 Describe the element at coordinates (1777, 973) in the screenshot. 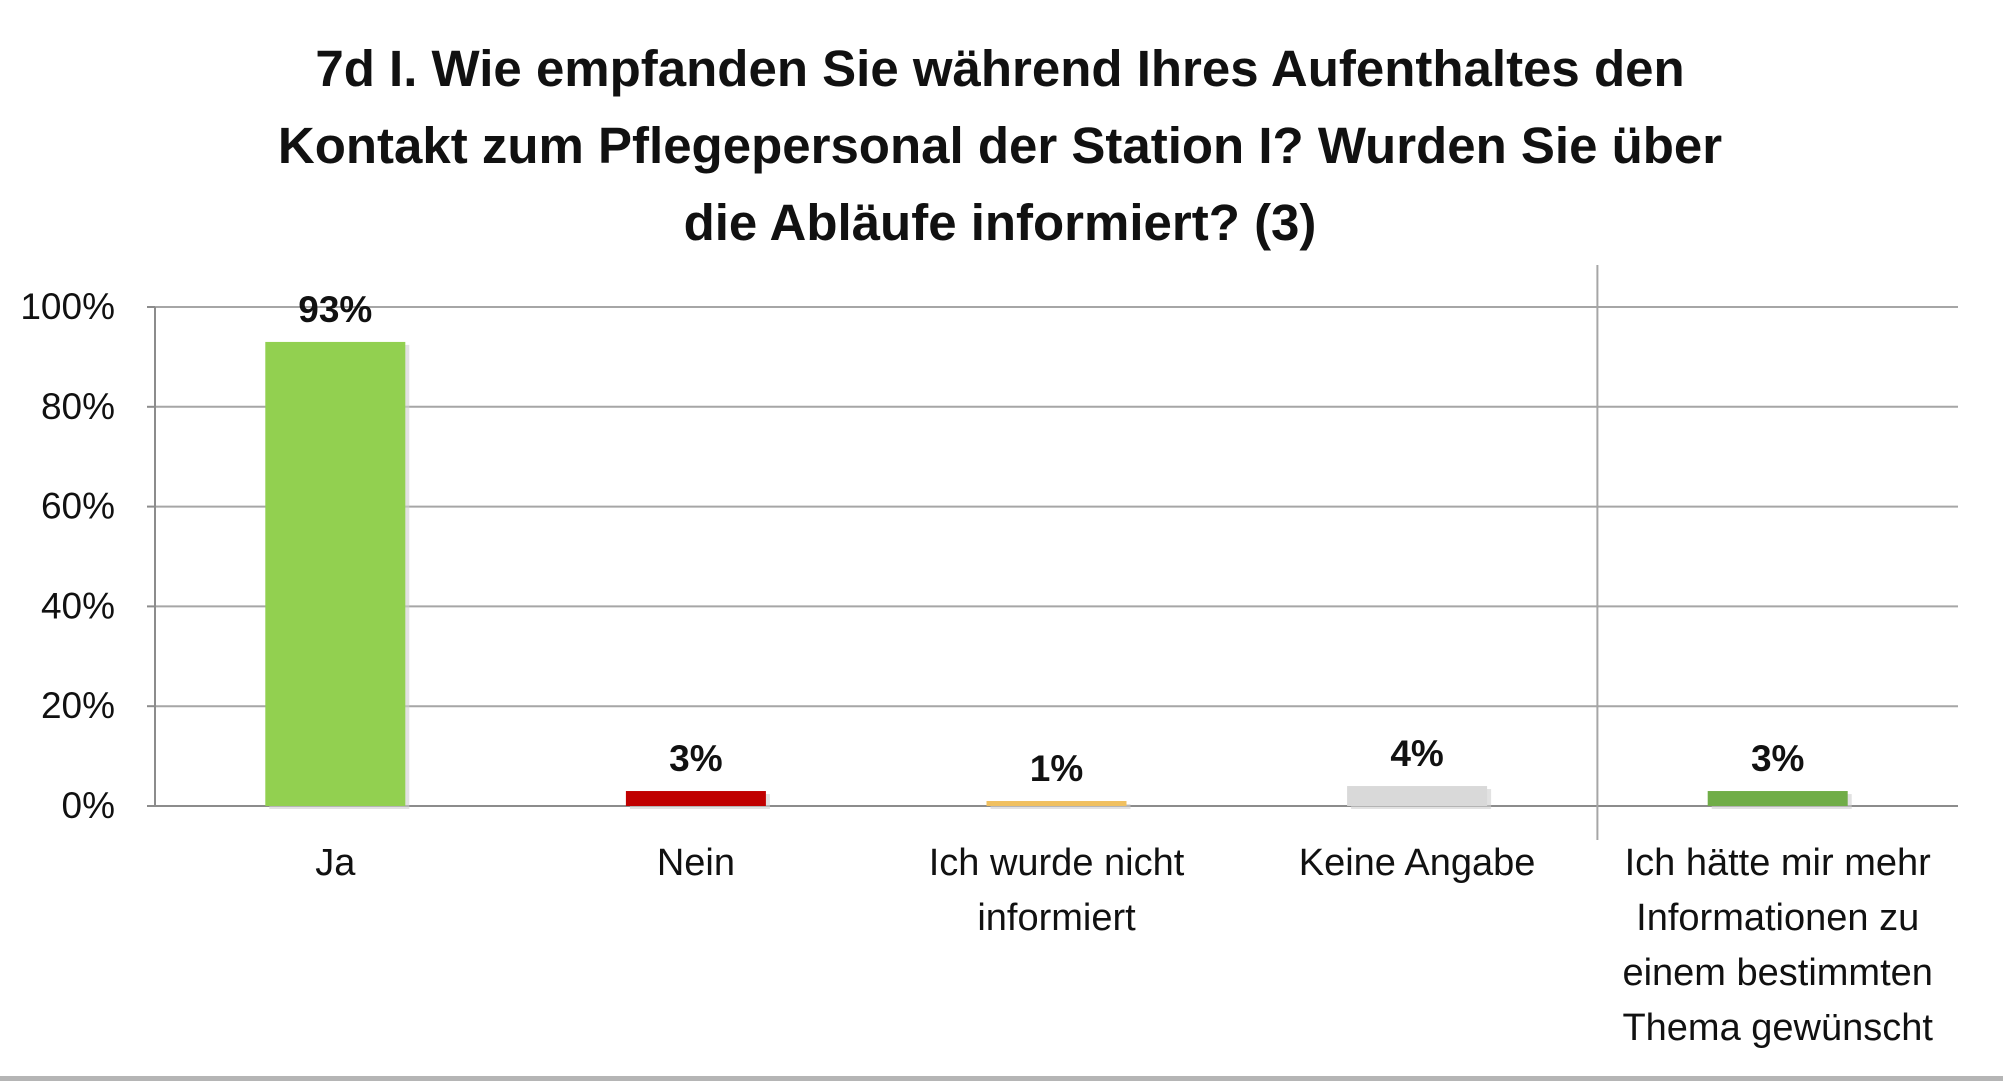

I see `x-category-label: einem bestimmten` at that location.